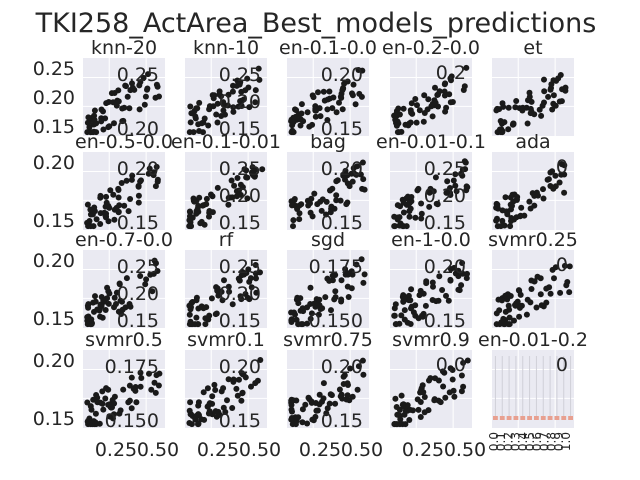 This screenshot has height=480, width=640. I want to click on panel-8: en-0.01-0.1 0.25 0.20 0.15, so click(431, 182).